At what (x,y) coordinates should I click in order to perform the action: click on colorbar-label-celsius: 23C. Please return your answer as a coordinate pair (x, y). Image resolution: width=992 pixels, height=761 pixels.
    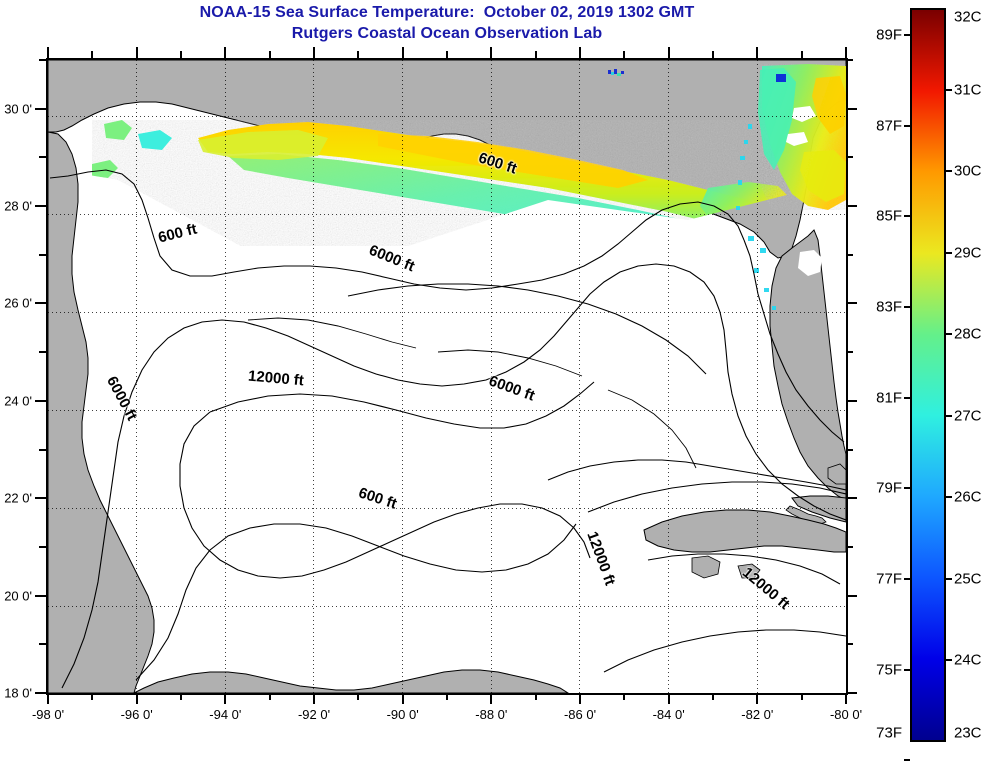
    Looking at the image, I should click on (968, 733).